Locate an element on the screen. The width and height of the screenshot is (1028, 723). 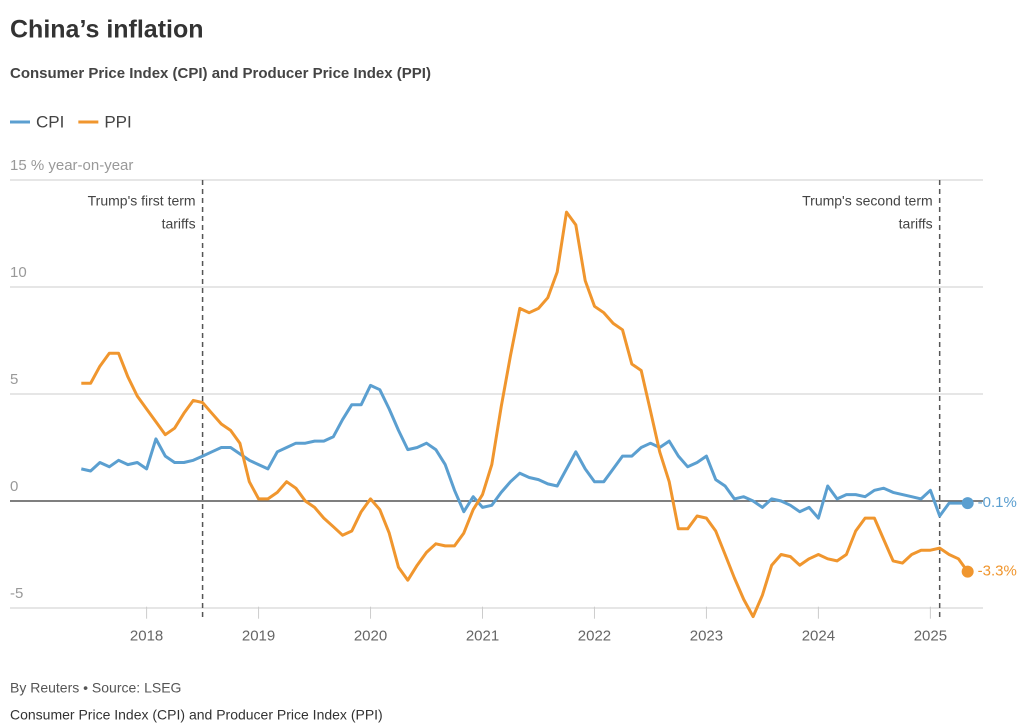
legend-label: CPI is located at coordinates (50, 121).